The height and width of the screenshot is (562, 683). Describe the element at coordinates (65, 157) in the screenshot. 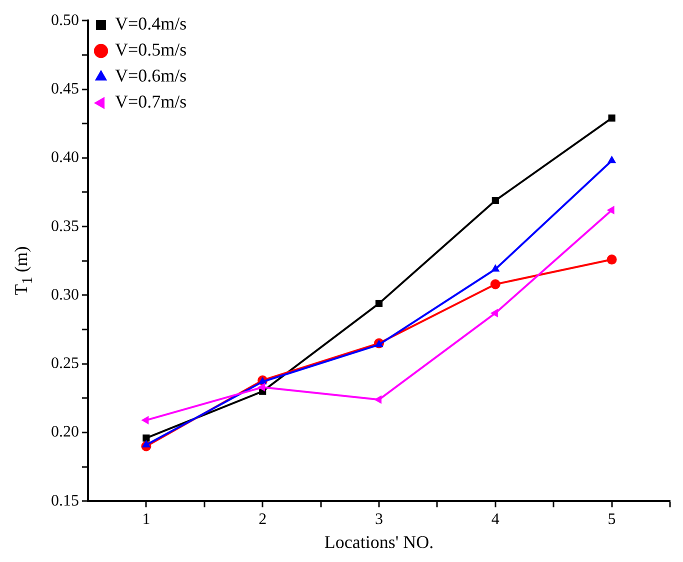

I see `y-tick-label: 0.40` at that location.